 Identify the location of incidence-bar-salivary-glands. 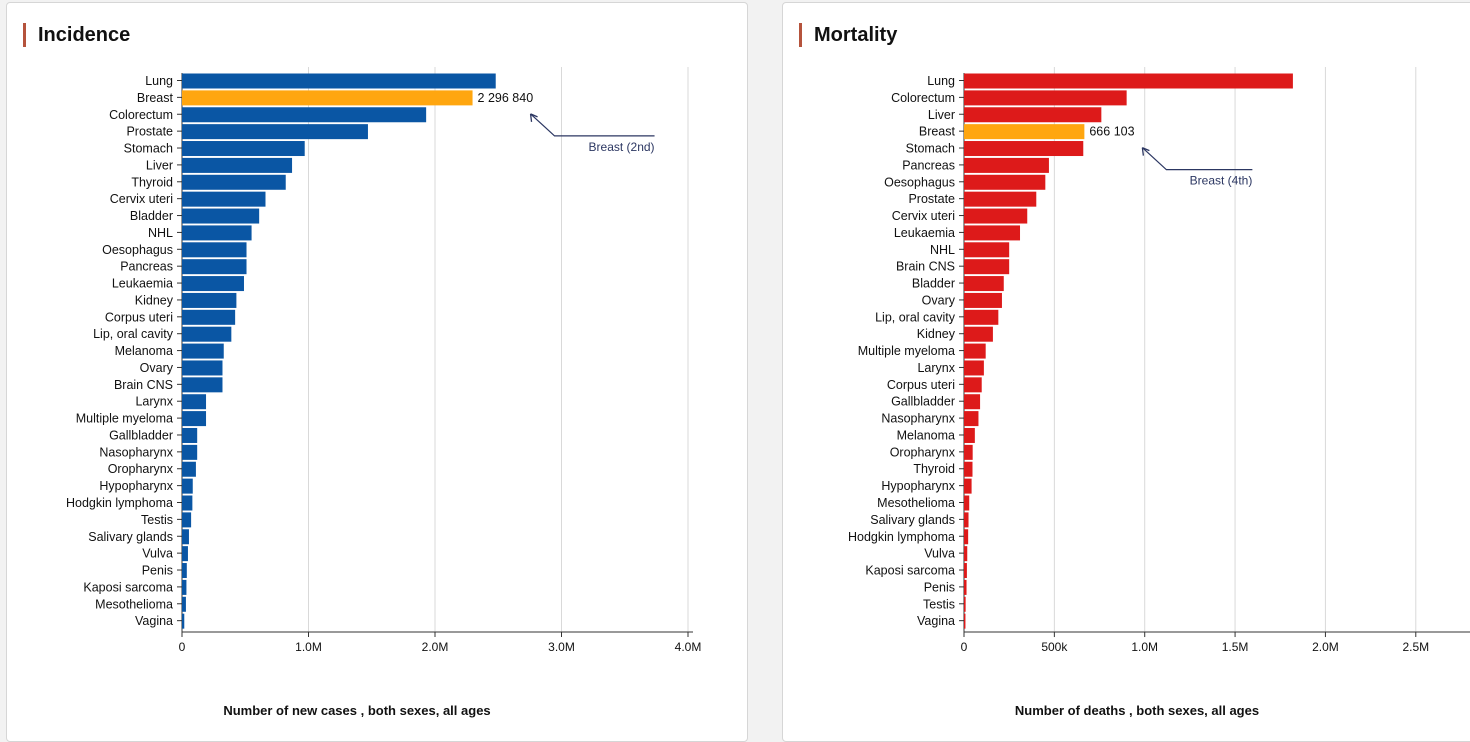
(185, 537).